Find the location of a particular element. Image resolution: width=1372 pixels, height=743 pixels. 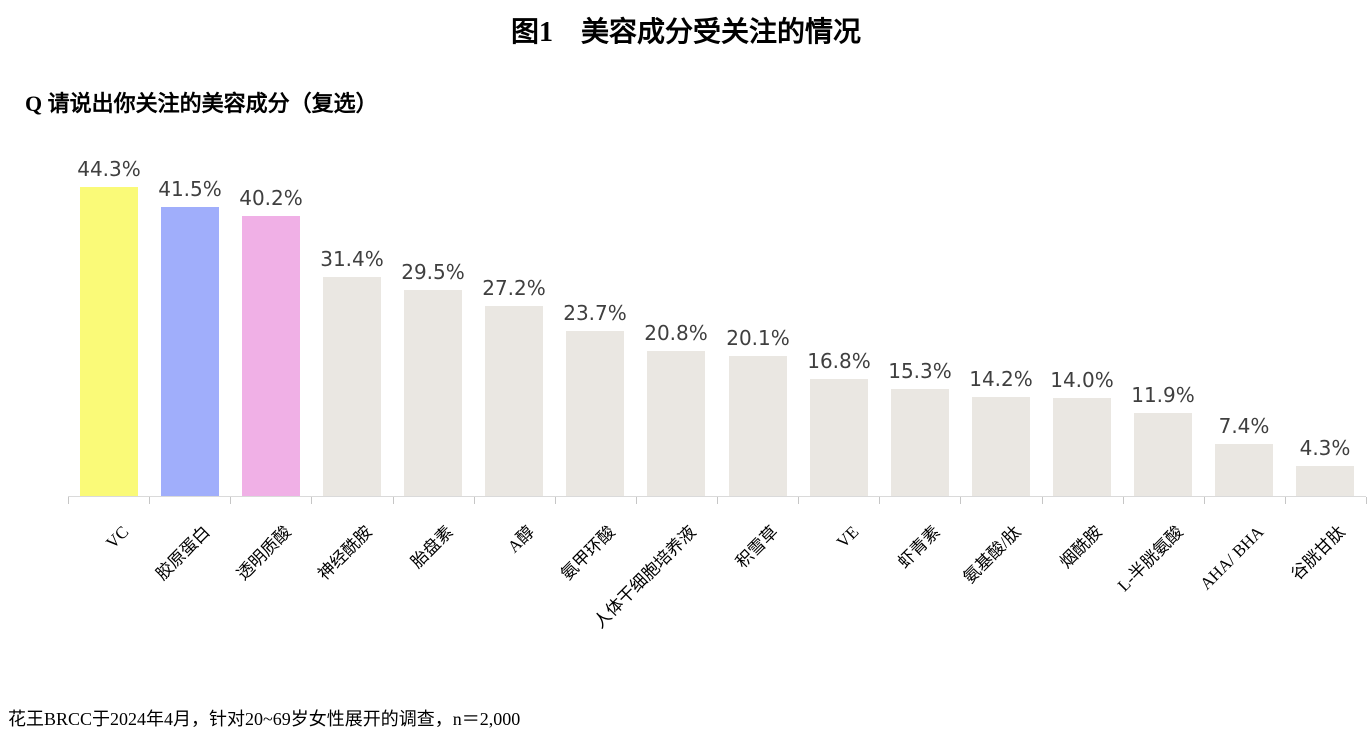

bar-value-label: 23.7% is located at coordinates (595, 313).